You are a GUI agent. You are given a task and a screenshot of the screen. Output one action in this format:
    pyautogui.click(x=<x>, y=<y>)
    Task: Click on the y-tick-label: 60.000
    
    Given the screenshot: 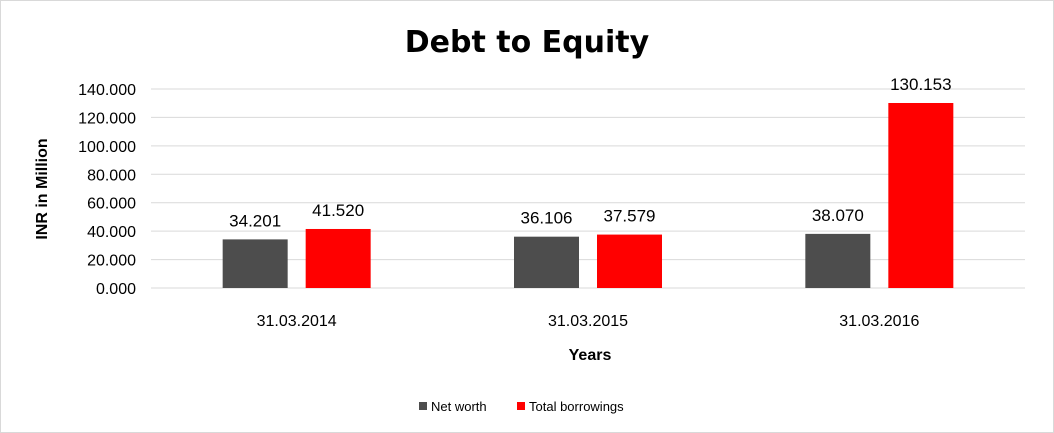 What is the action you would take?
    pyautogui.click(x=111, y=204)
    